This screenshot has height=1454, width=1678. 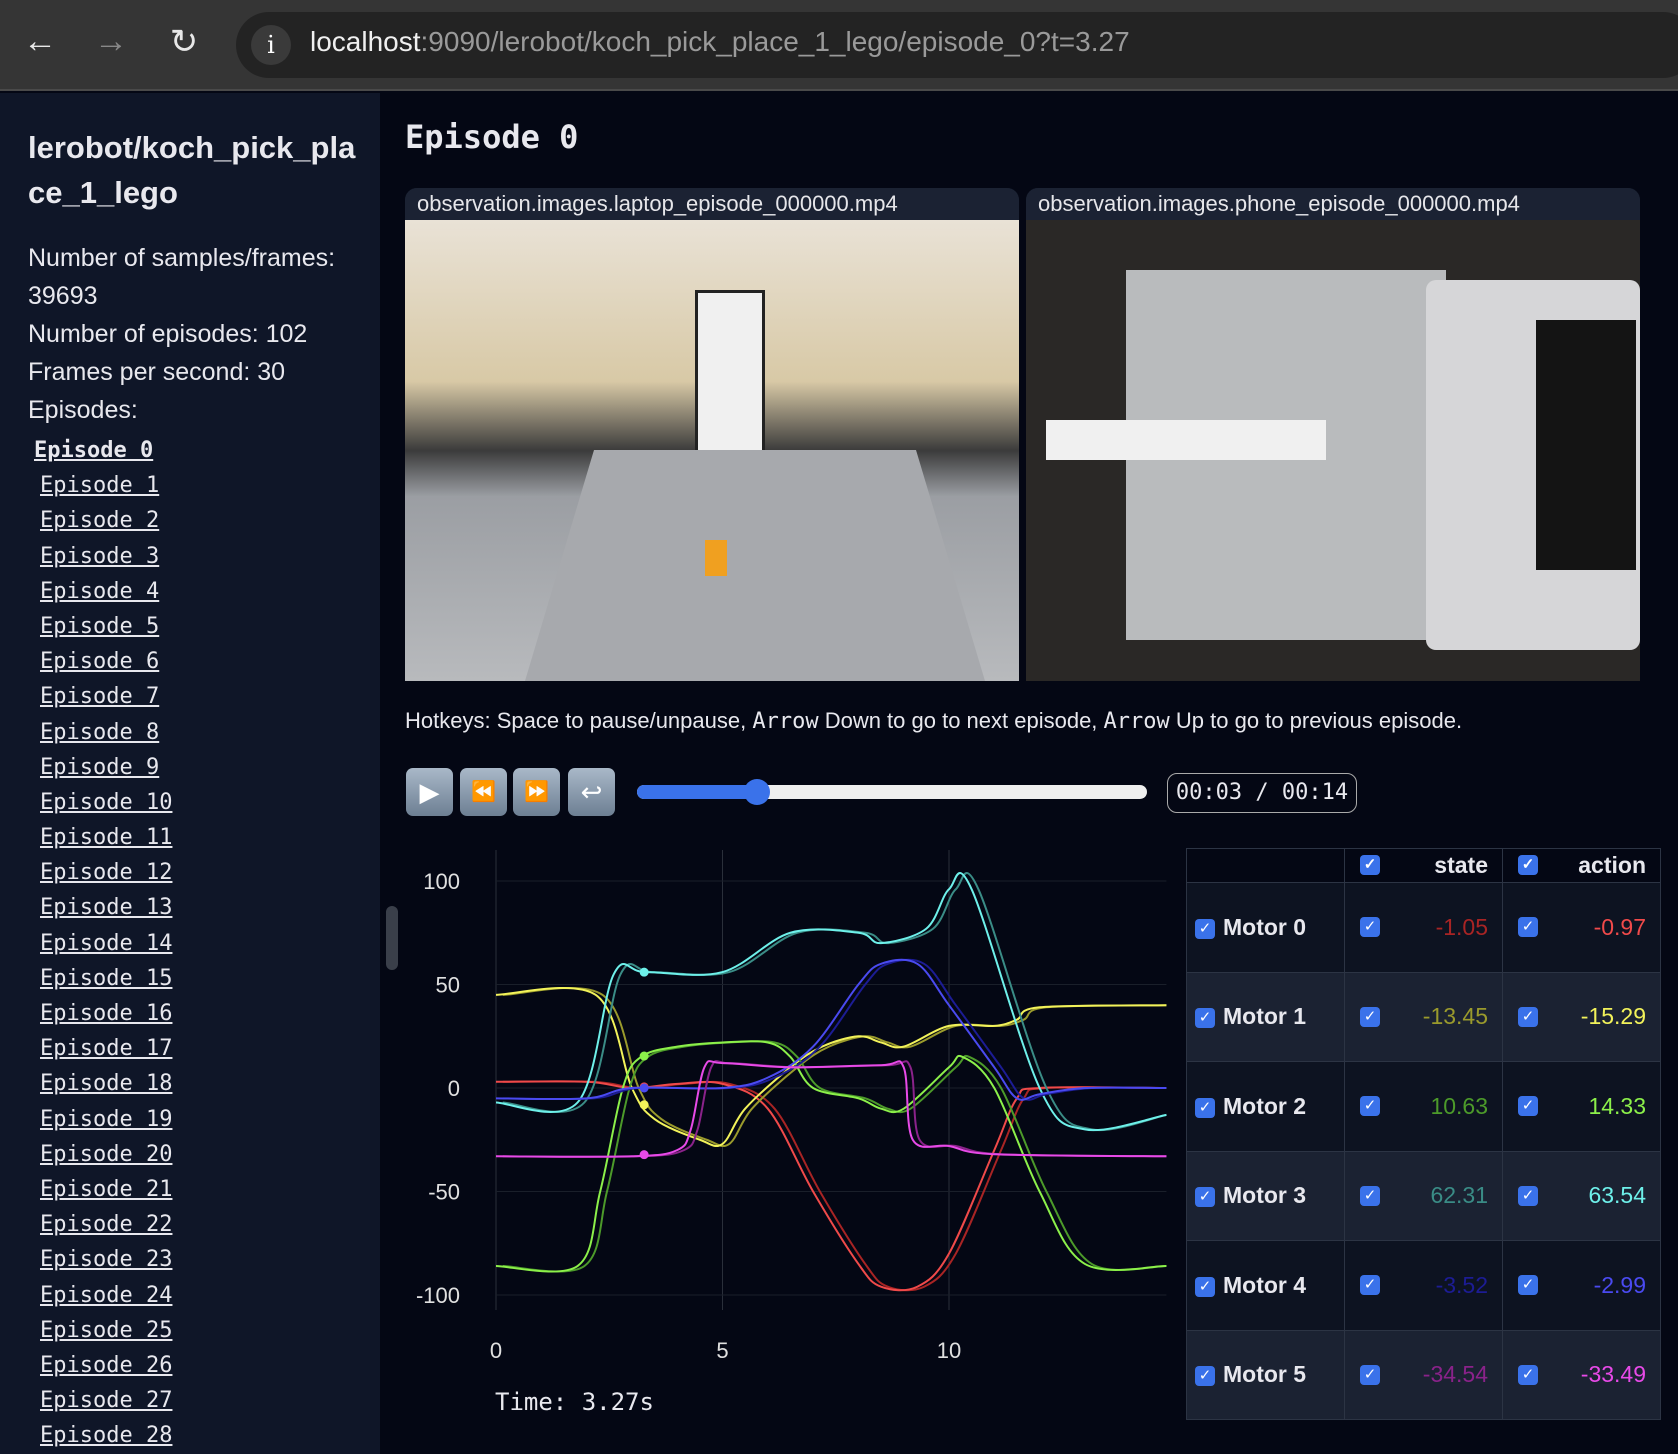 I want to click on slider-handle, so click(x=756, y=792).